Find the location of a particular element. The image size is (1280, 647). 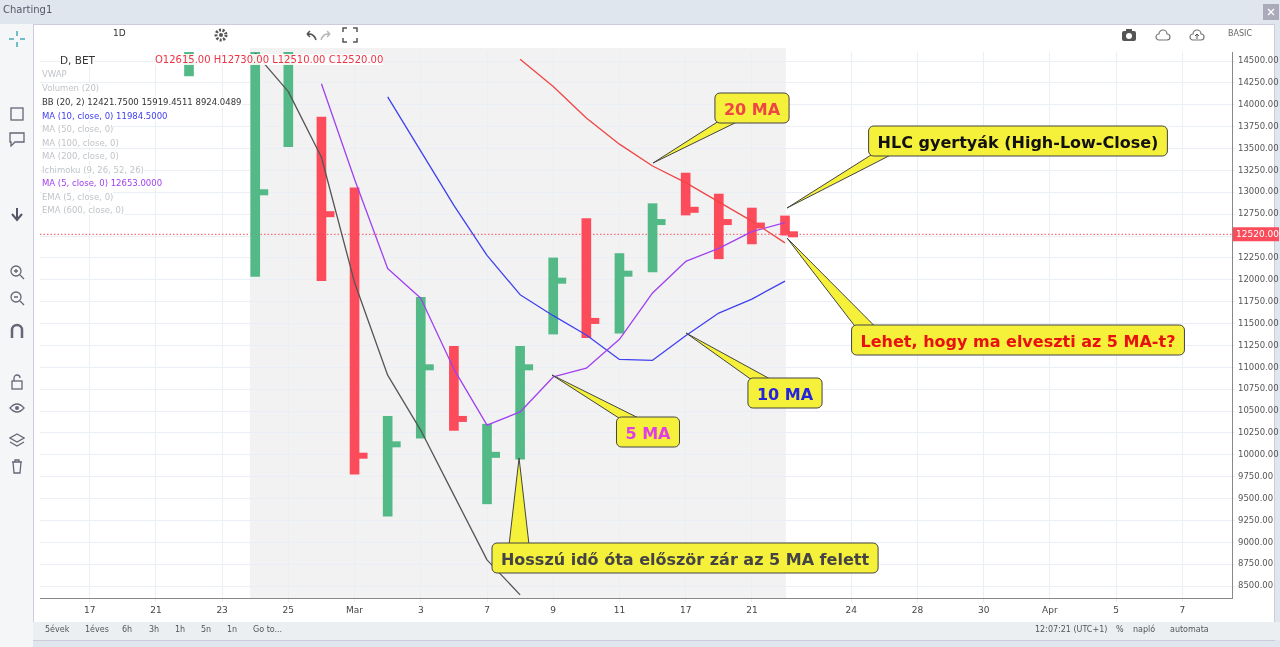

text: BASIC is located at coordinates (1240, 33).